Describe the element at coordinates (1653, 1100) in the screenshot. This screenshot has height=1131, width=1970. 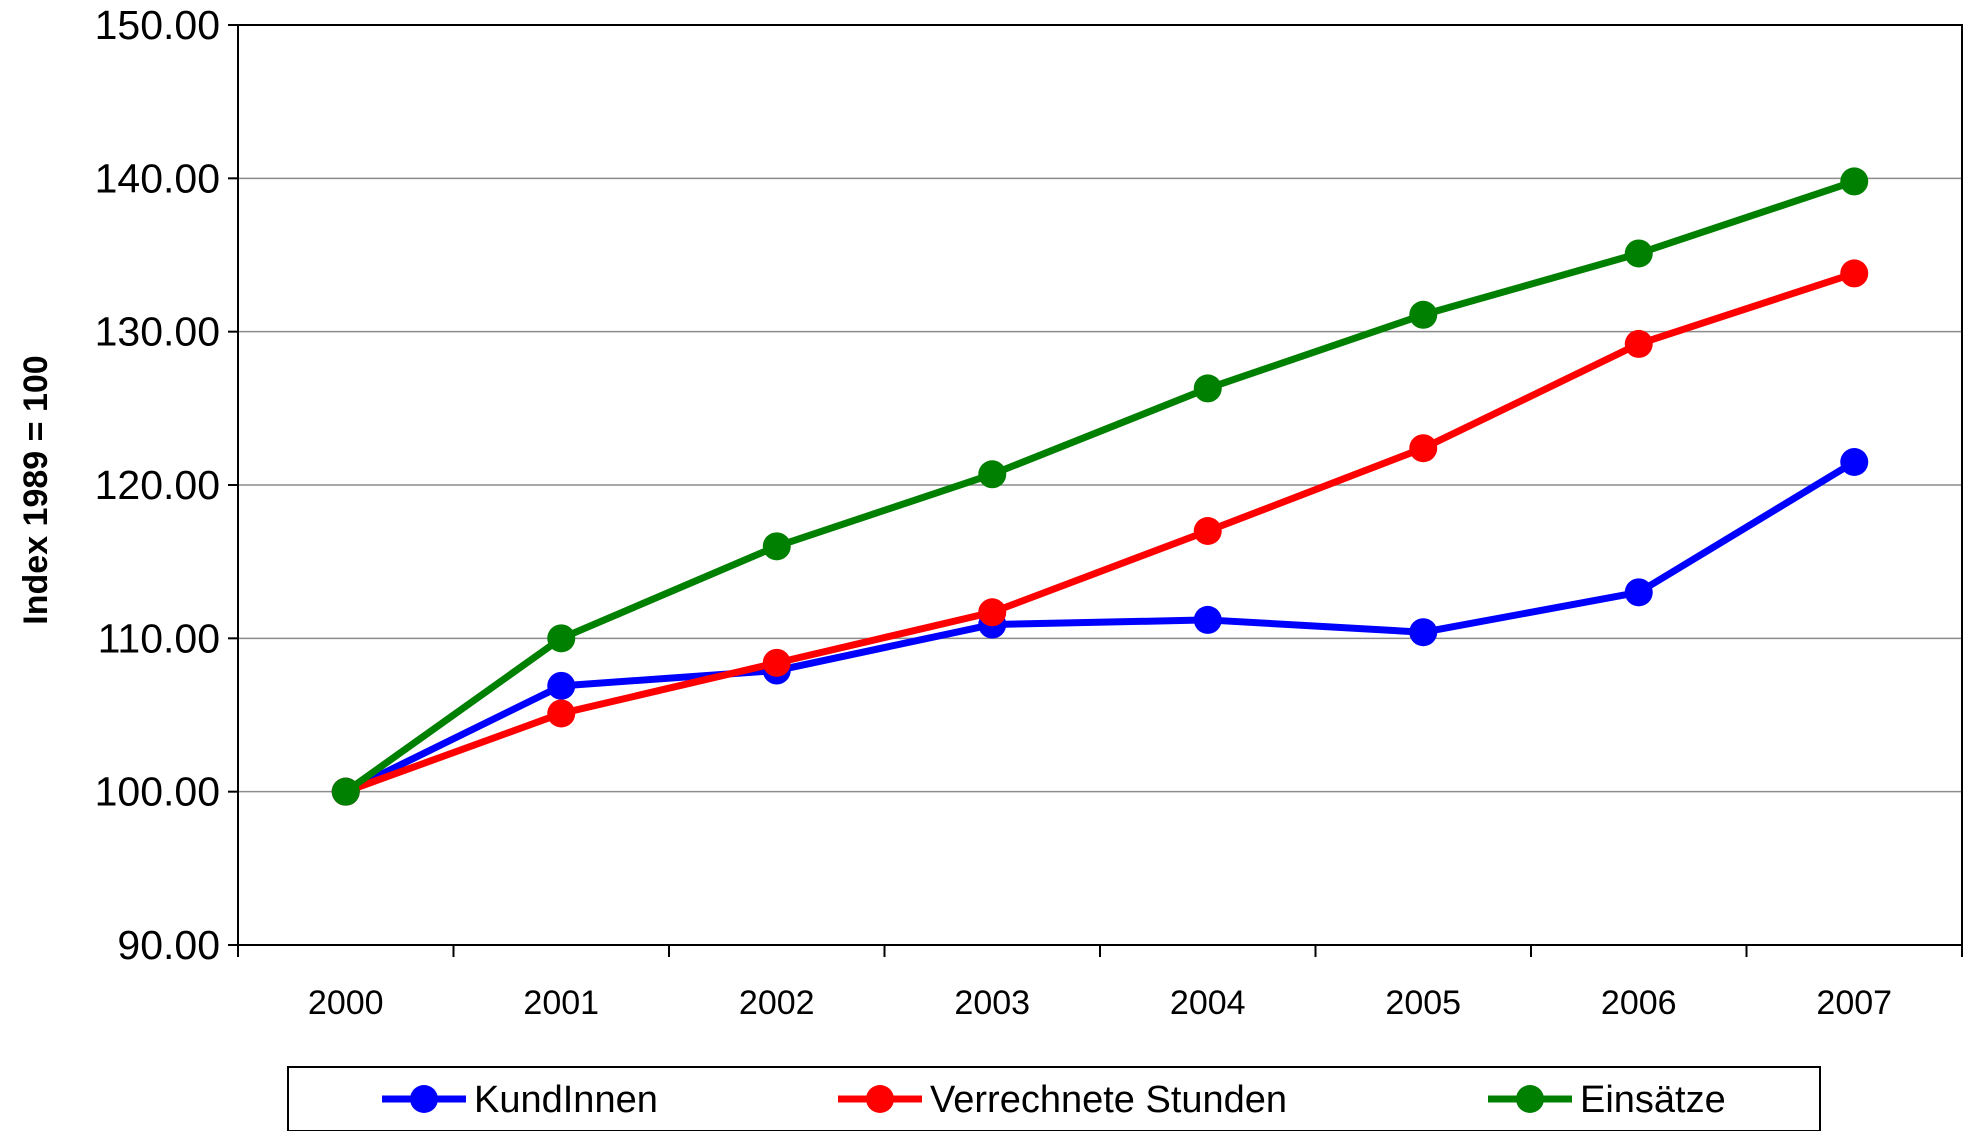
I see `legend-label: Einsätze` at that location.